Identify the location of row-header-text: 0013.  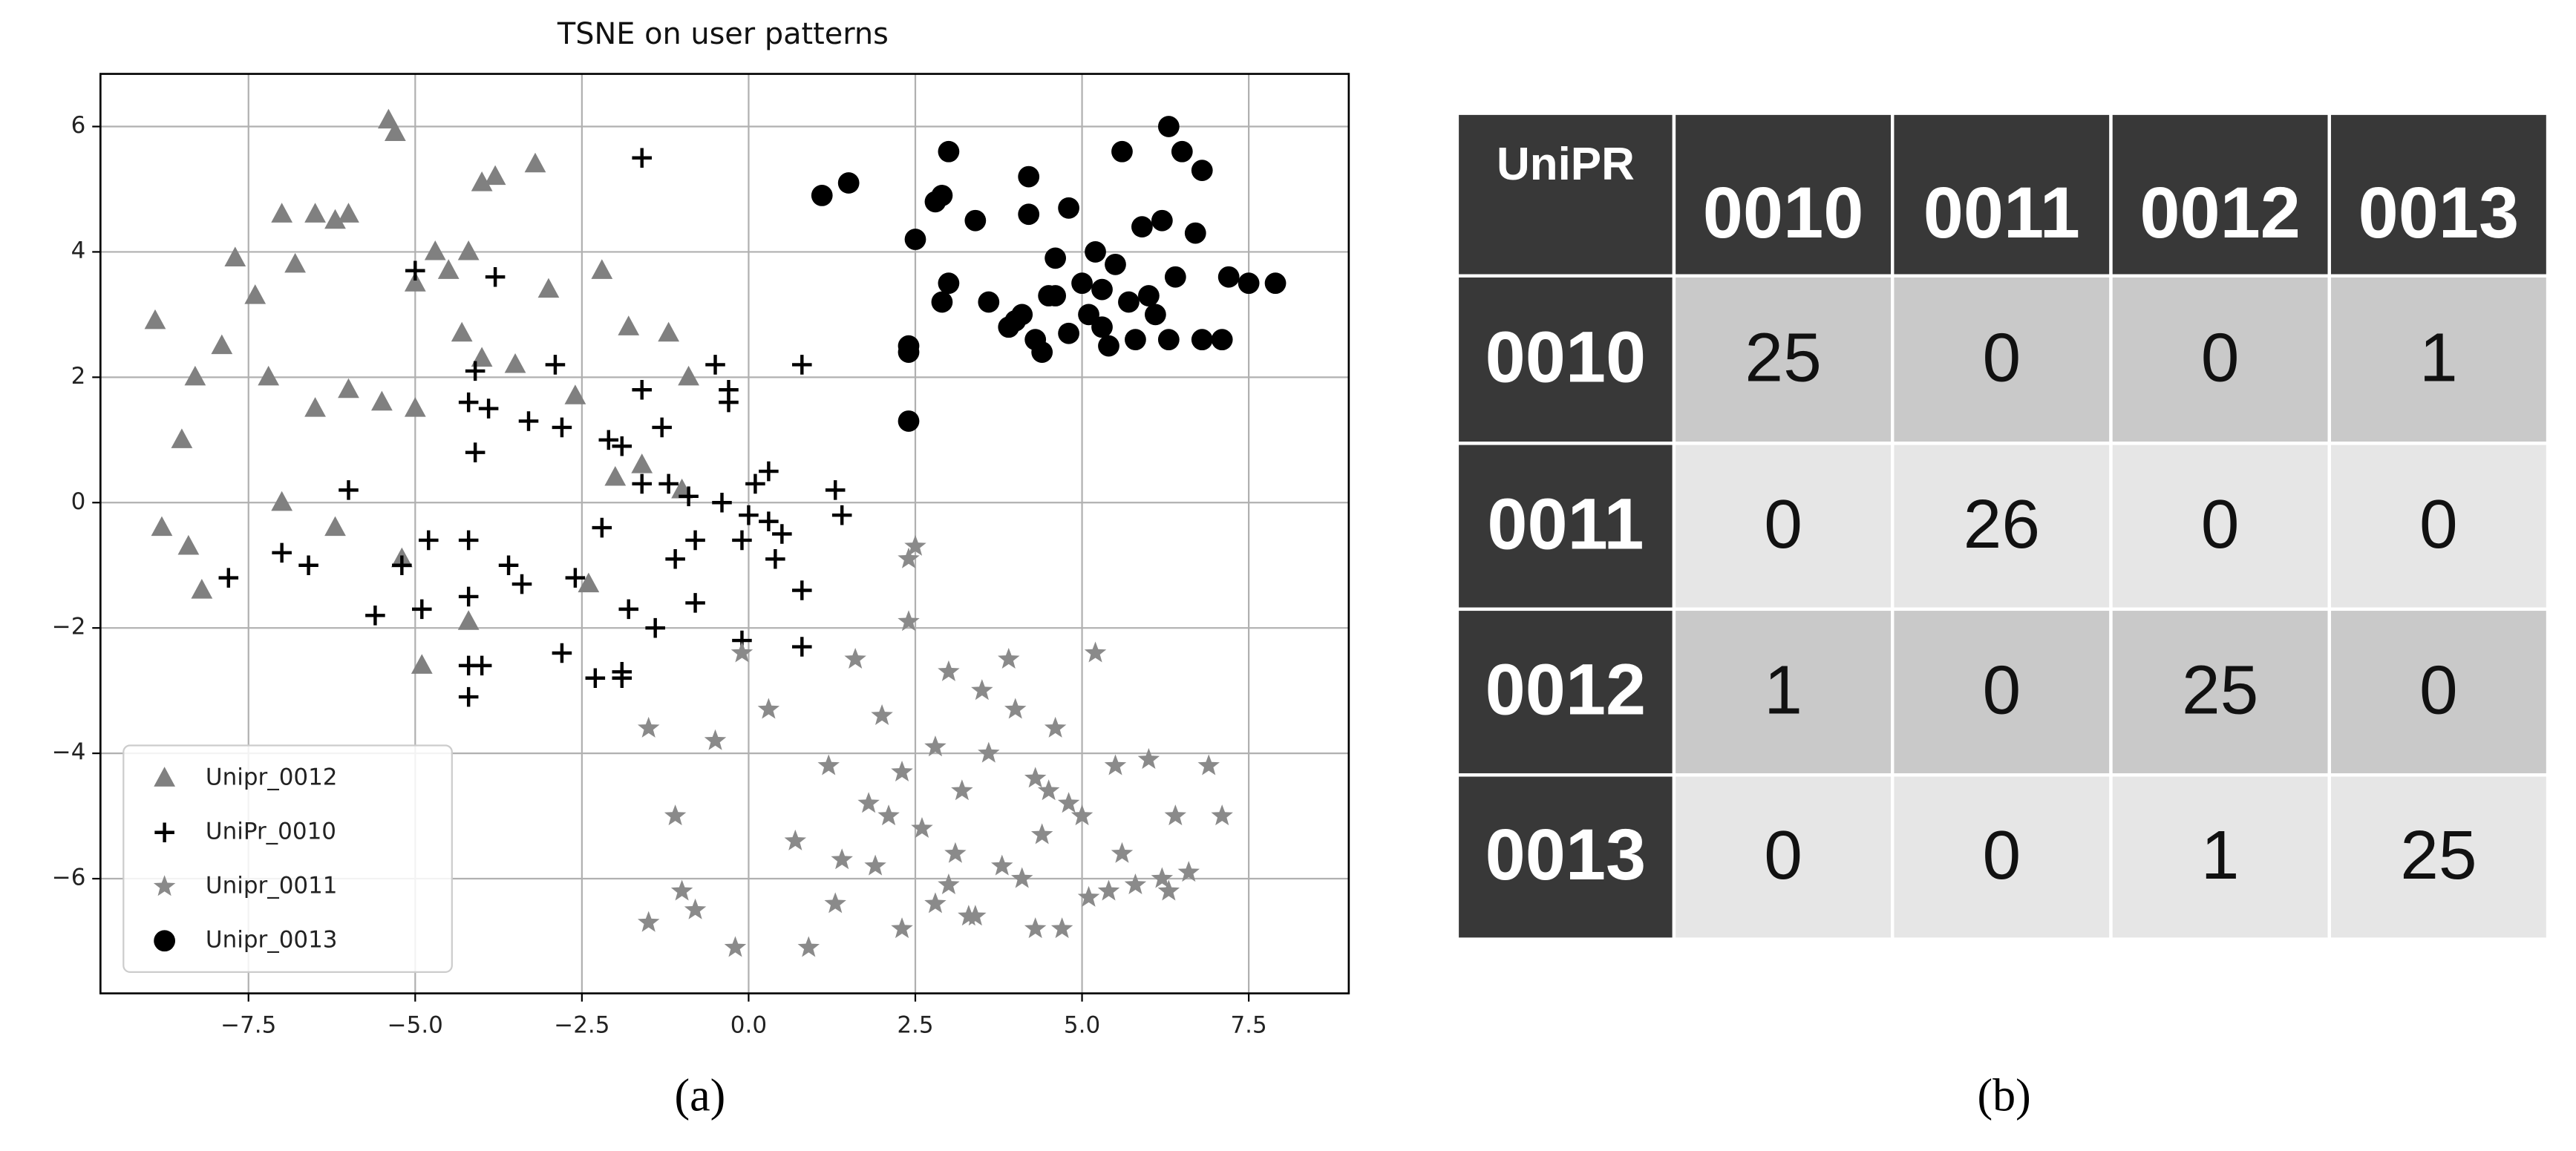
(1566, 854).